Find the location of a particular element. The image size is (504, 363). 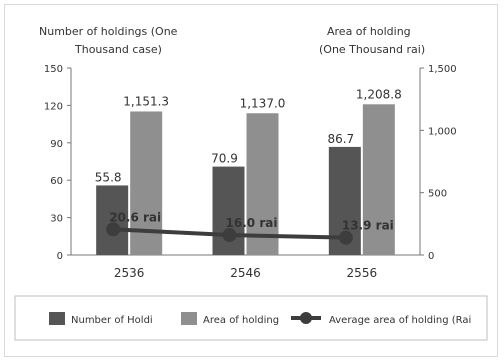

x-tick-label: 2556 is located at coordinates (362, 273).